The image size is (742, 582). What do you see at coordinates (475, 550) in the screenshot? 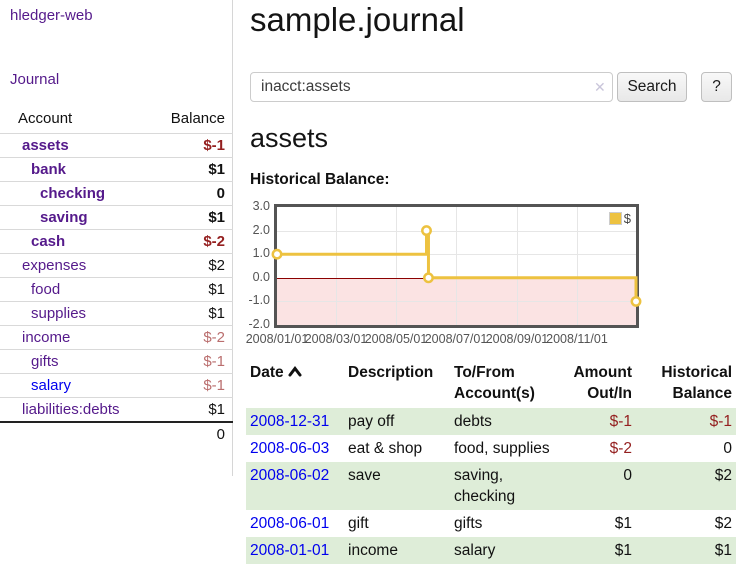
I see `txn-accounts-cell: salary` at bounding box center [475, 550].